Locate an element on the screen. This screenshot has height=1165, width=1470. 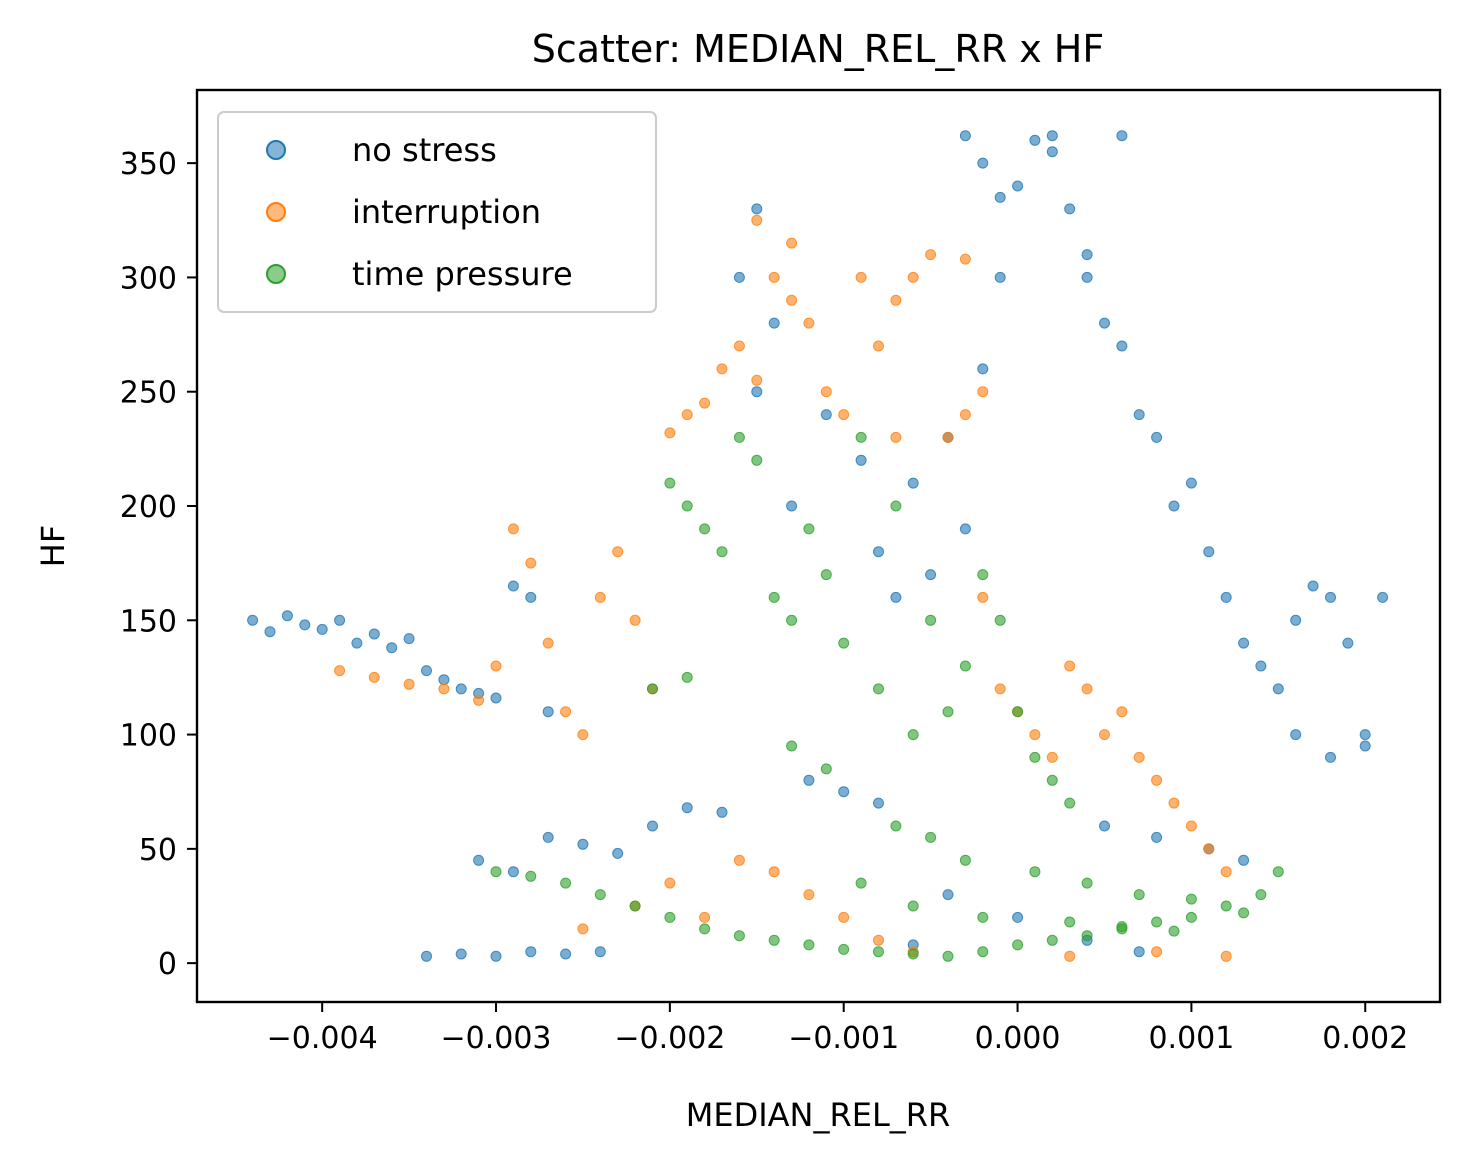
y-axis: 0 50 100 150 200 250 300 350 is located at coordinates (158, 564).